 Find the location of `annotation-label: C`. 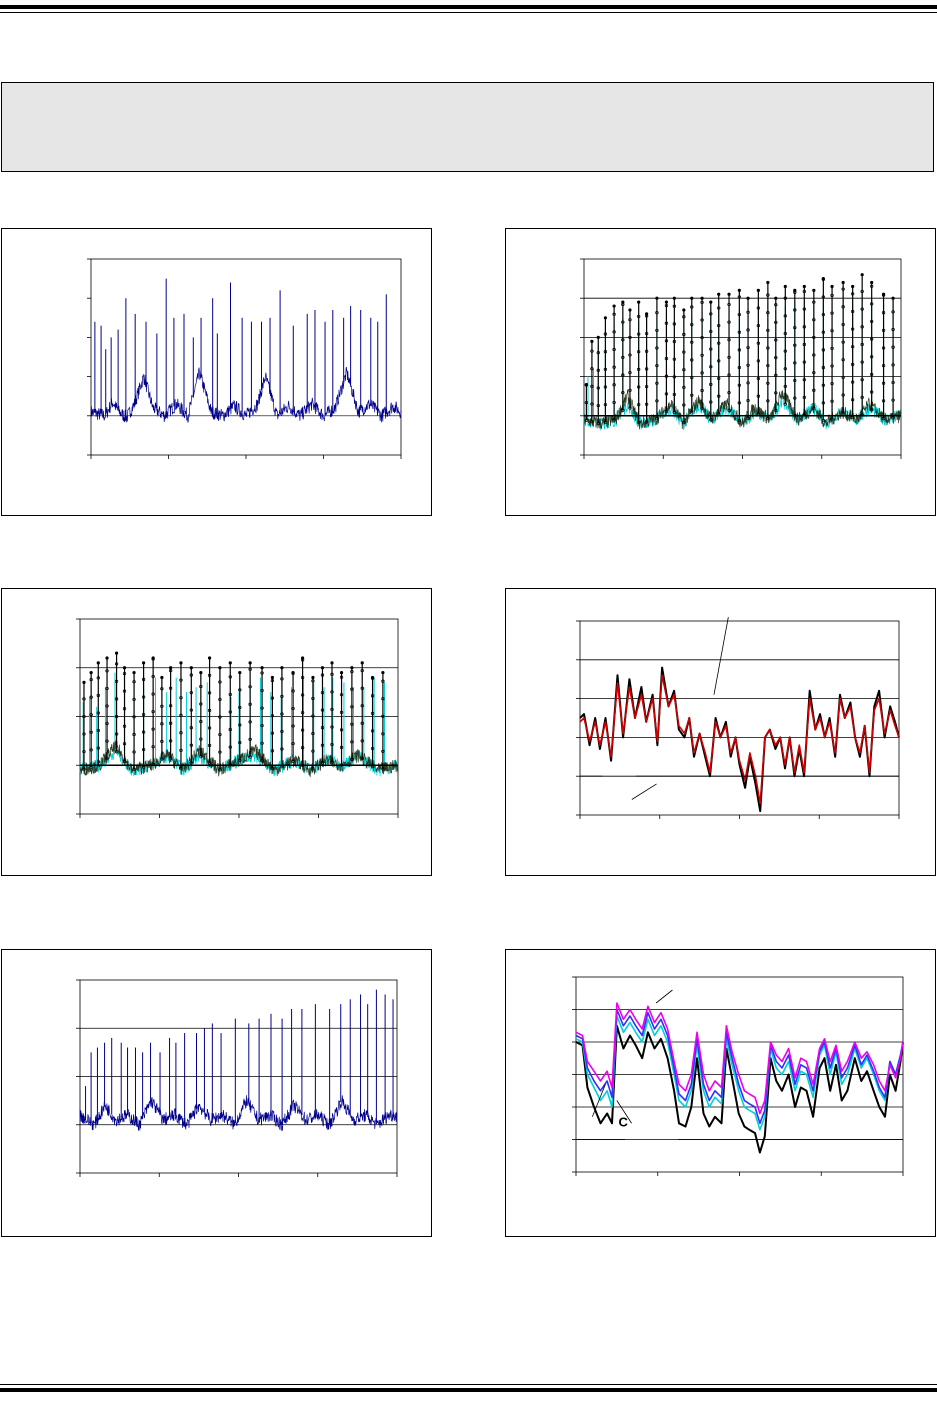

annotation-label: C is located at coordinates (624, 1122).